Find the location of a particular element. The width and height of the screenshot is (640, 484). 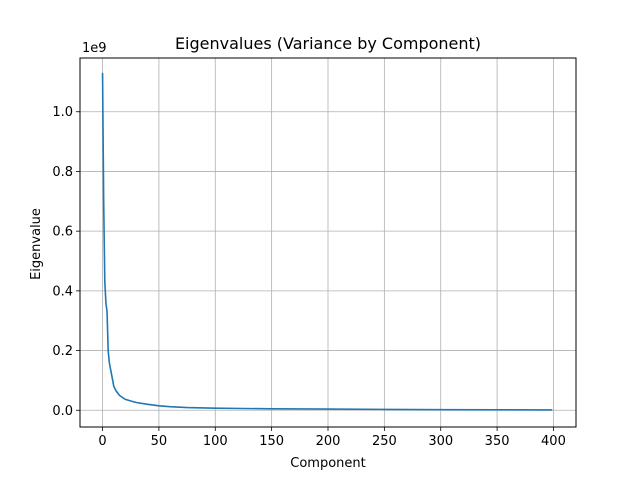

x-axis-label: Component is located at coordinates (327, 463).